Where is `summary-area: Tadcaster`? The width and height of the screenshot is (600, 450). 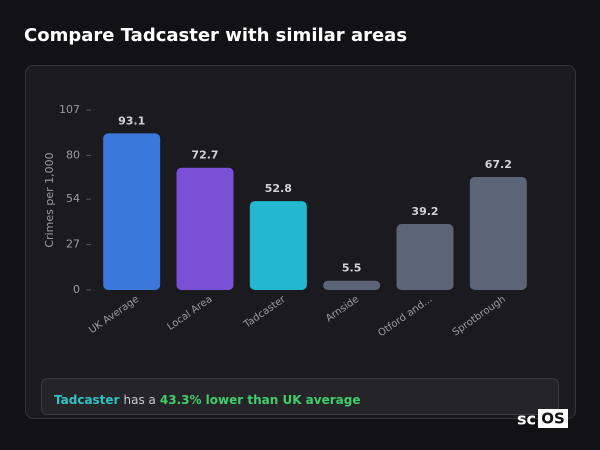 summary-area: Tadcaster is located at coordinates (87, 400).